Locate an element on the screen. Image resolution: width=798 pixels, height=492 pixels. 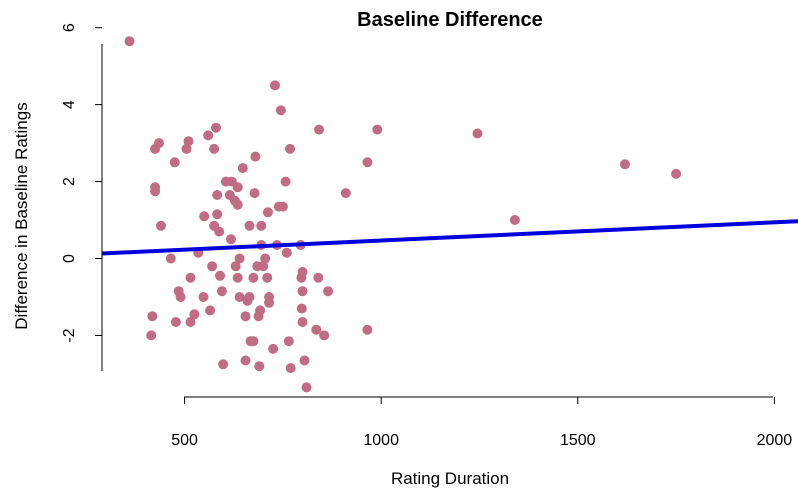
y-axis-label: Difference in Baseline Ratings is located at coordinates (21, 215).